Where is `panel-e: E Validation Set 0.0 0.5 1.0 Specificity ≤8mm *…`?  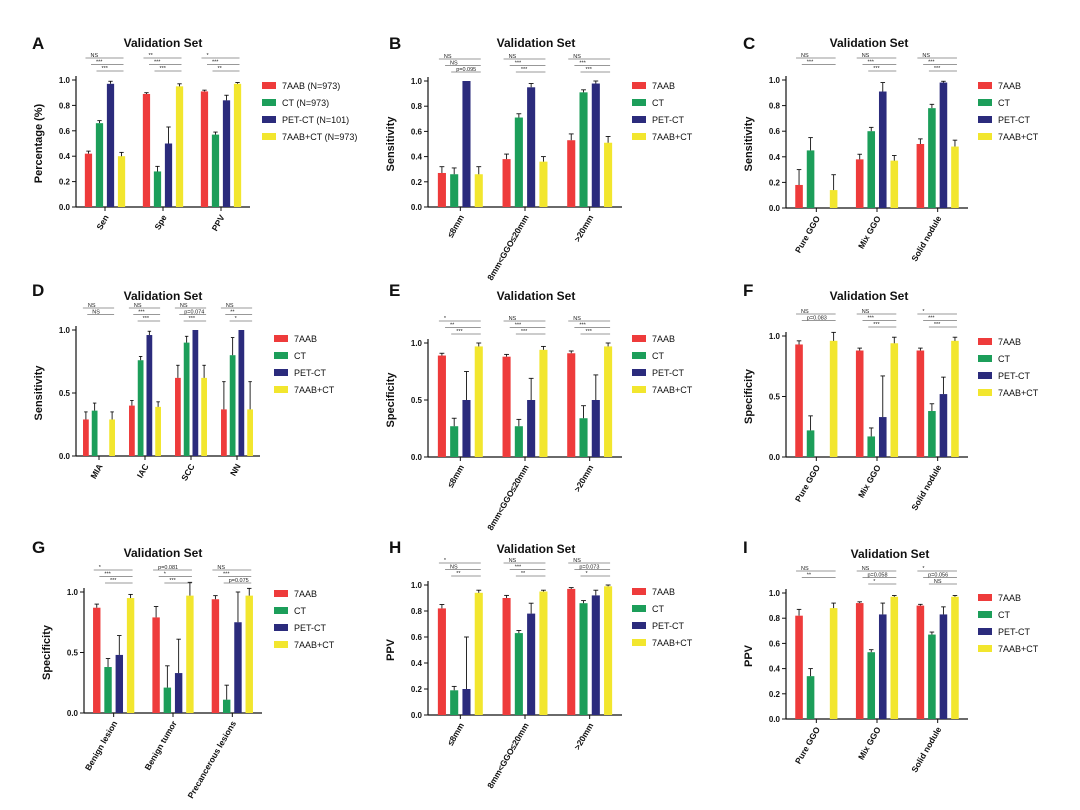
panel-e: E Validation Set 0.0 0.5 1.0 Specificity ≤8mm *… is located at coordinates (539, 406).